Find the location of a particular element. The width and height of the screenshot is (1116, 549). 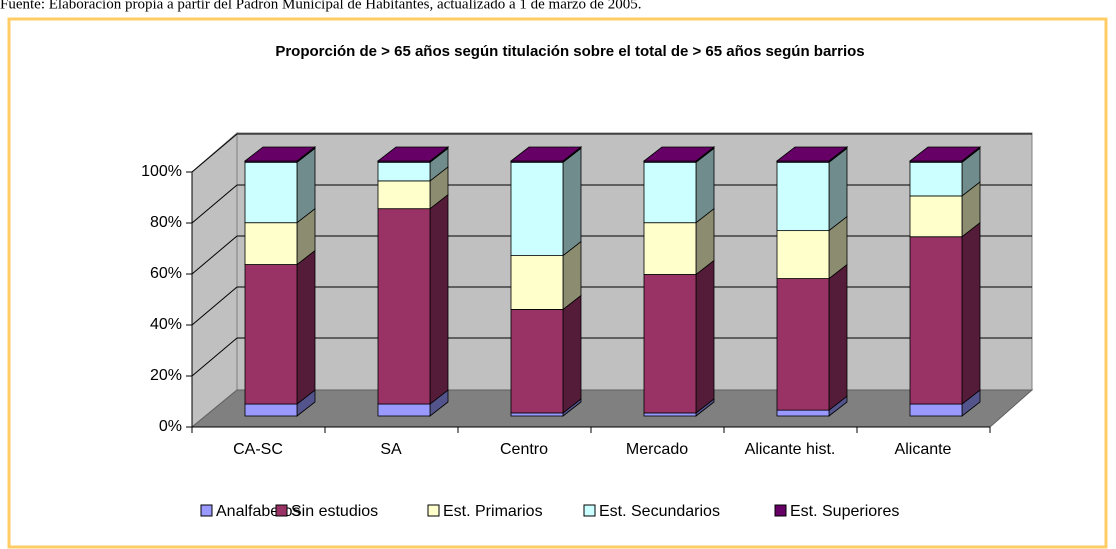

y-tick-label: 0% is located at coordinates (170, 426).